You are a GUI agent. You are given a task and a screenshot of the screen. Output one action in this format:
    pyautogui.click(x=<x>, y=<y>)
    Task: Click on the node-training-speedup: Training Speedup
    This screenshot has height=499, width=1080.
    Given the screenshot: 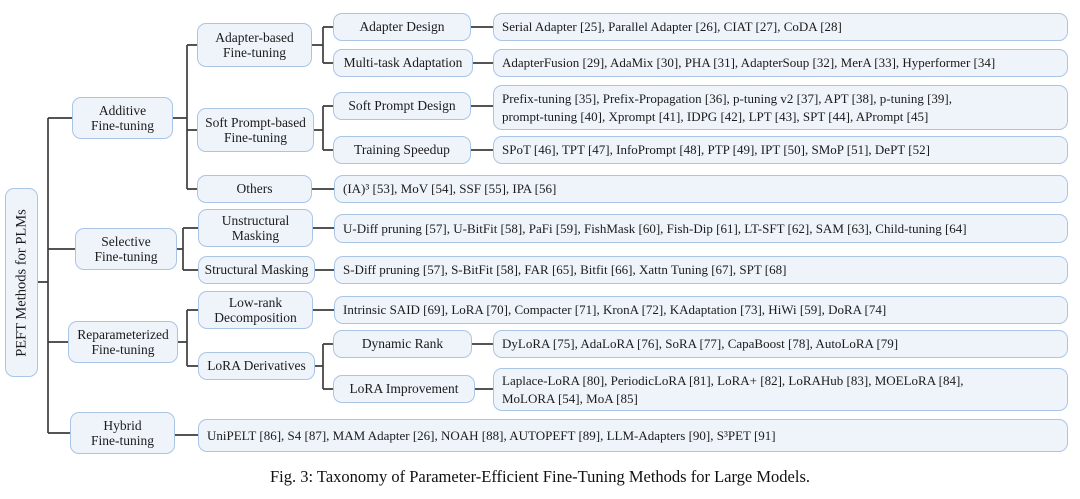 What is the action you would take?
    pyautogui.click(x=402, y=150)
    